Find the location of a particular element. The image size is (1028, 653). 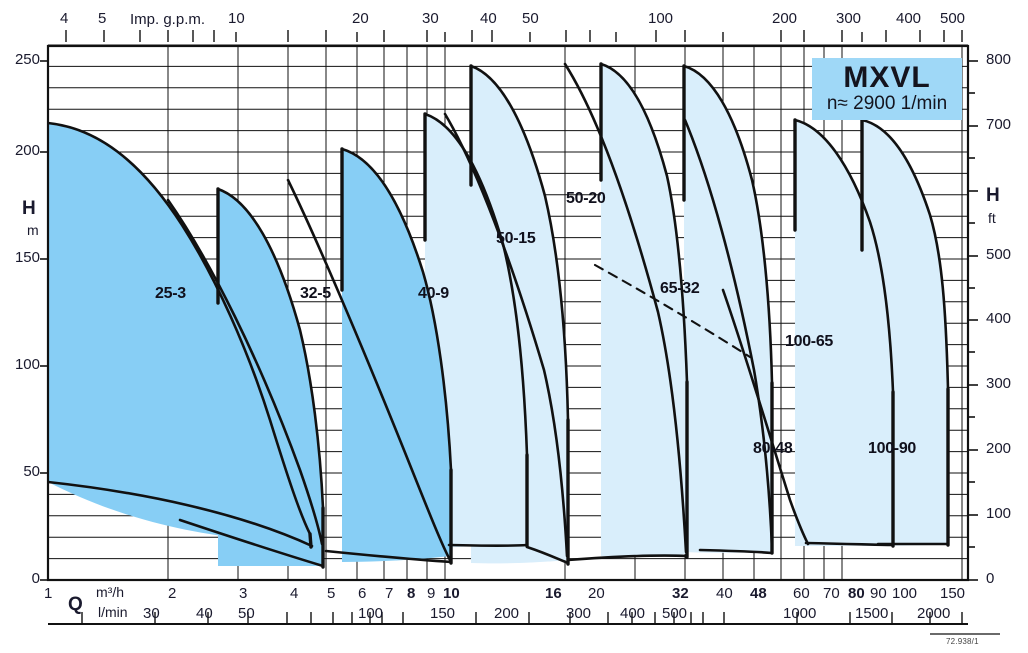

bottom-lmin-300: 300 is located at coordinates (579, 613).